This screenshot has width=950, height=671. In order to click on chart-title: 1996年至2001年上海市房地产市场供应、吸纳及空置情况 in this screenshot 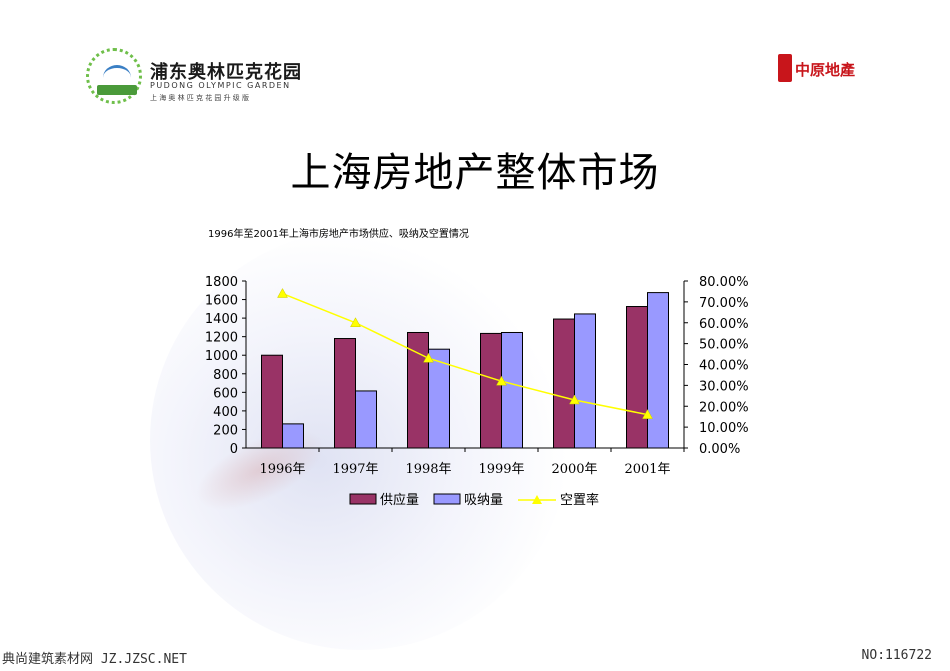, I will do `click(338, 234)`.